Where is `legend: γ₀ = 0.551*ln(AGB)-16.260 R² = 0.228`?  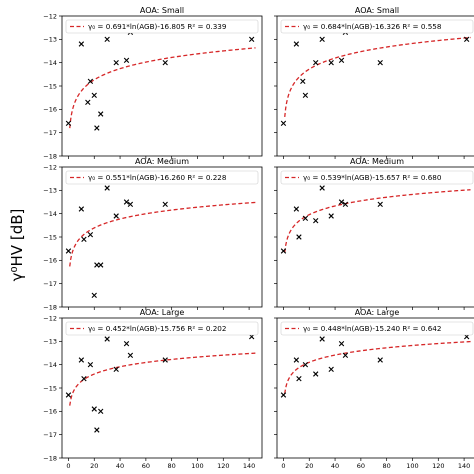
legend: γ₀ = 0.551*ln(AGB)-16.260 R² = 0.228 is located at coordinates (162, 177).